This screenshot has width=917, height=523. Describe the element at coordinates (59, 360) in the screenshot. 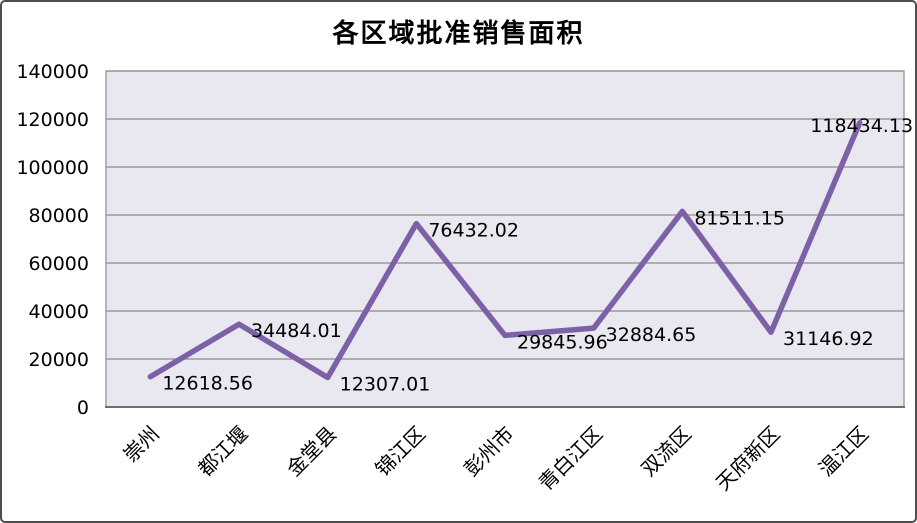

I see `y-axis-tick-label: 20000` at that location.